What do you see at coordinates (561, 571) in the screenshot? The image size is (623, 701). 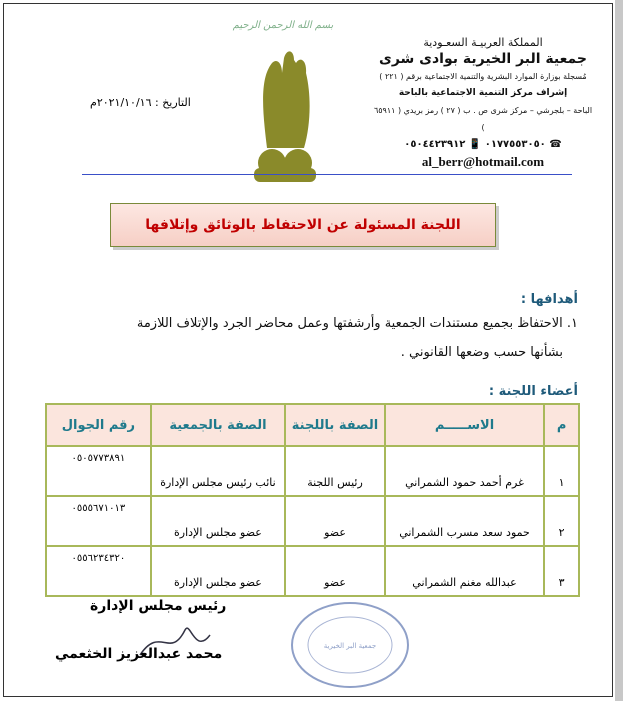 I see `cell: ٣` at bounding box center [561, 571].